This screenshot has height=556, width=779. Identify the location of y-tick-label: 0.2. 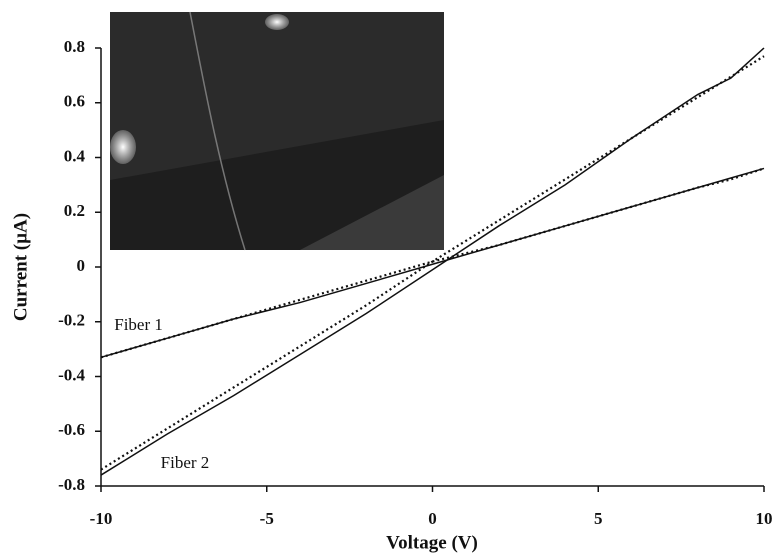
(74, 210).